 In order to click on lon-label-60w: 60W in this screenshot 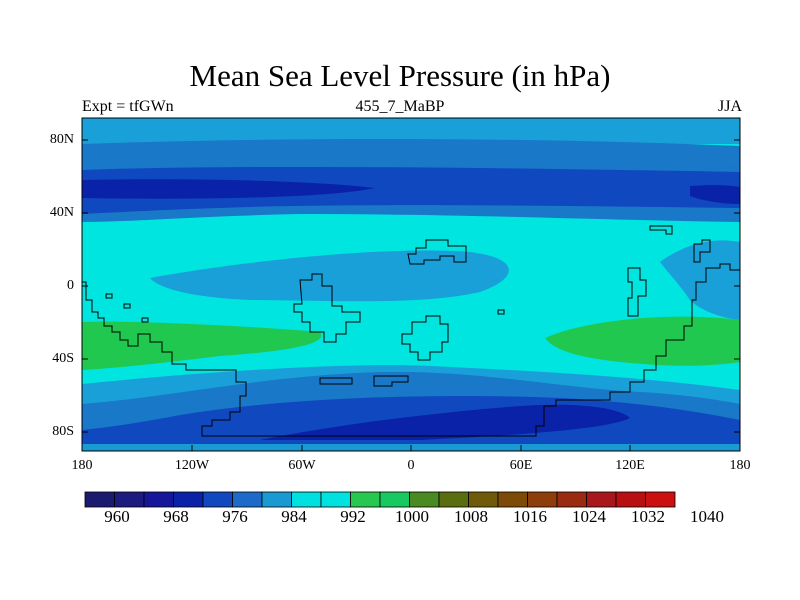, I will do `click(302, 465)`.